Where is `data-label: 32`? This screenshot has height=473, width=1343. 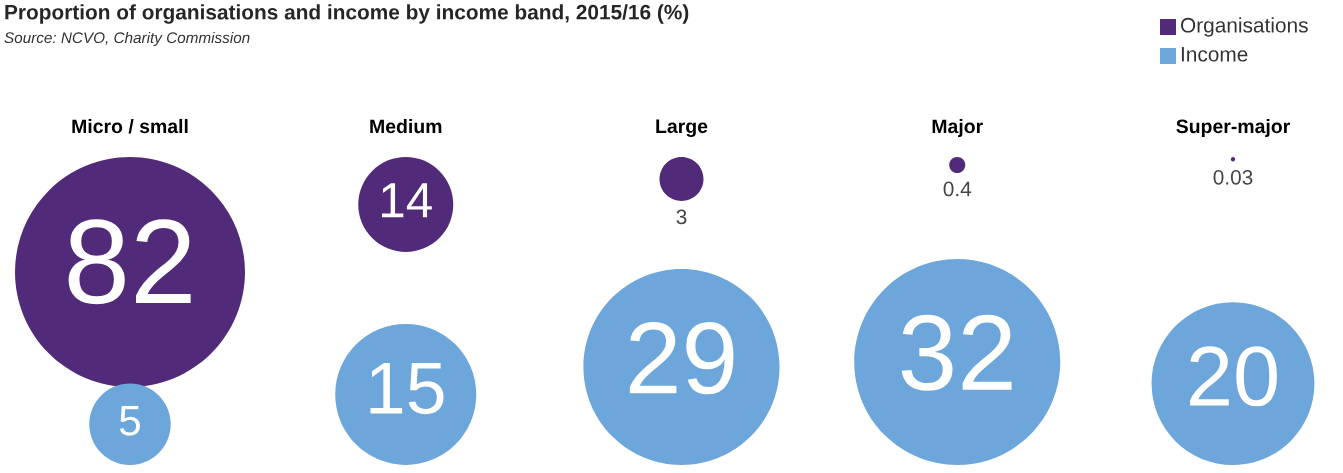
data-label: 32 is located at coordinates (956, 352).